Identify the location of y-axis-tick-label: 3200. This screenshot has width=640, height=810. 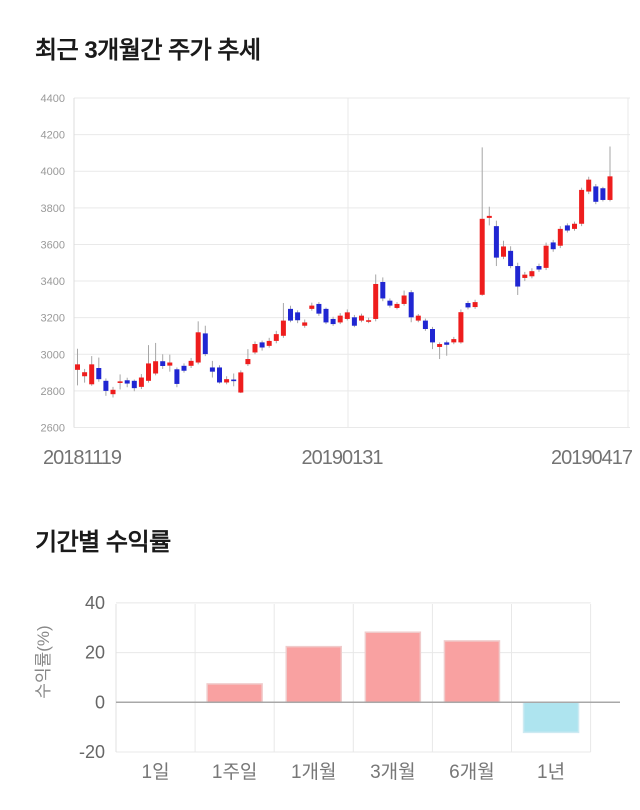
(53, 319).